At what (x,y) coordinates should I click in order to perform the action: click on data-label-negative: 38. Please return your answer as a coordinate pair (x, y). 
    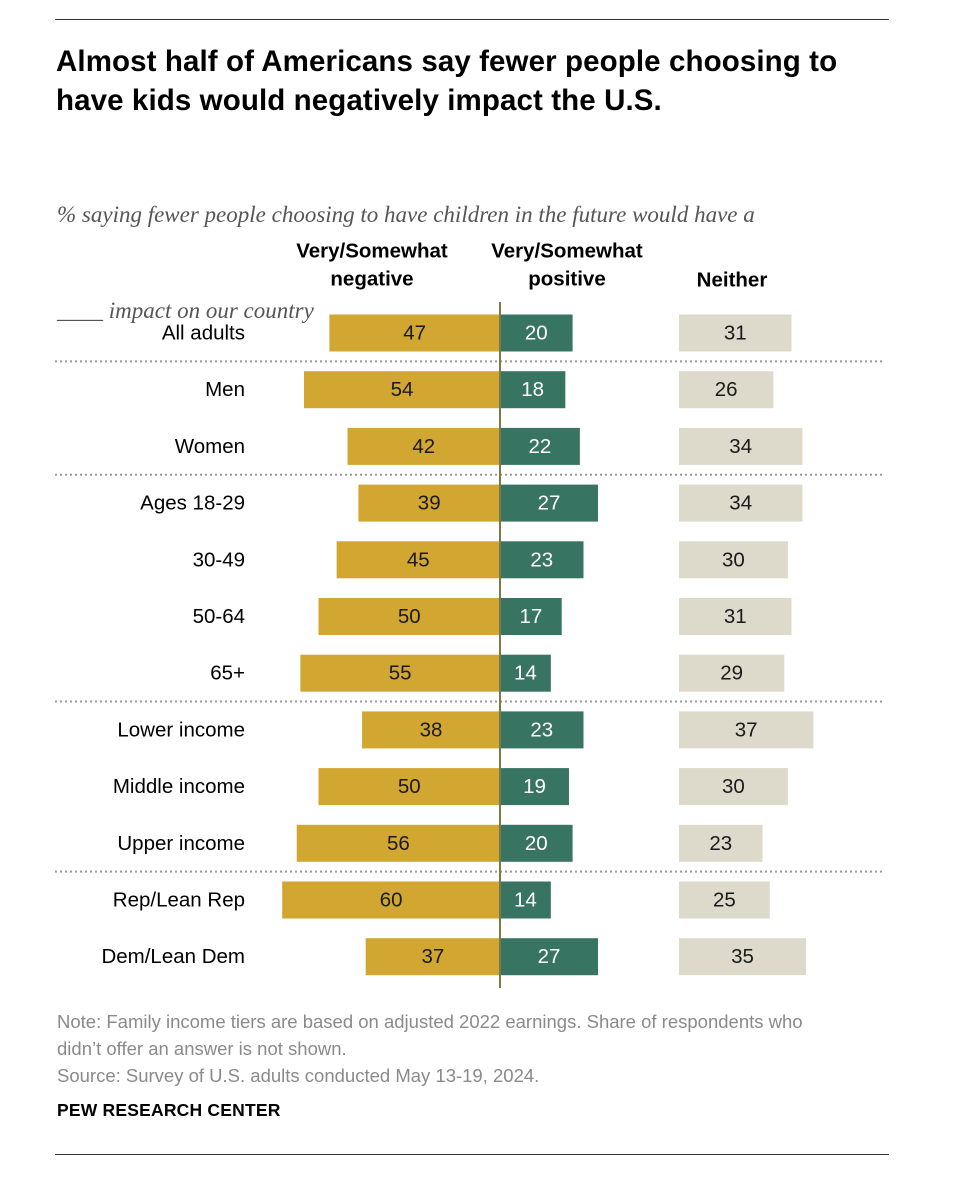
    Looking at the image, I should click on (431, 729).